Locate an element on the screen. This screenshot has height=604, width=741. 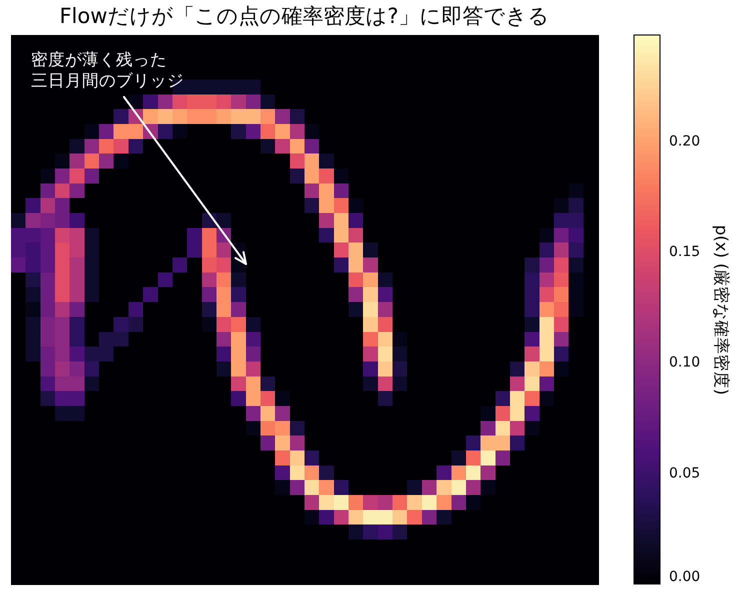
color-bar-label: 0.10 is located at coordinates (684, 362).